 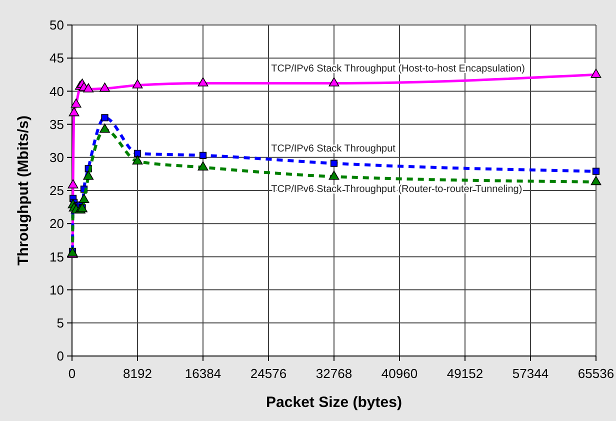 What do you see at coordinates (334, 402) in the screenshot?
I see `x-axis-title: Packet Size (bytes)` at bounding box center [334, 402].